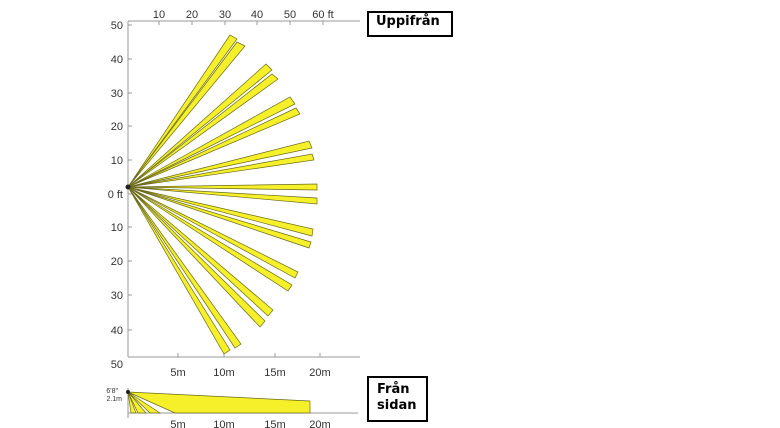 This screenshot has height=428, width=780. I want to click on side-m-tick-label: 20m, so click(319, 423).